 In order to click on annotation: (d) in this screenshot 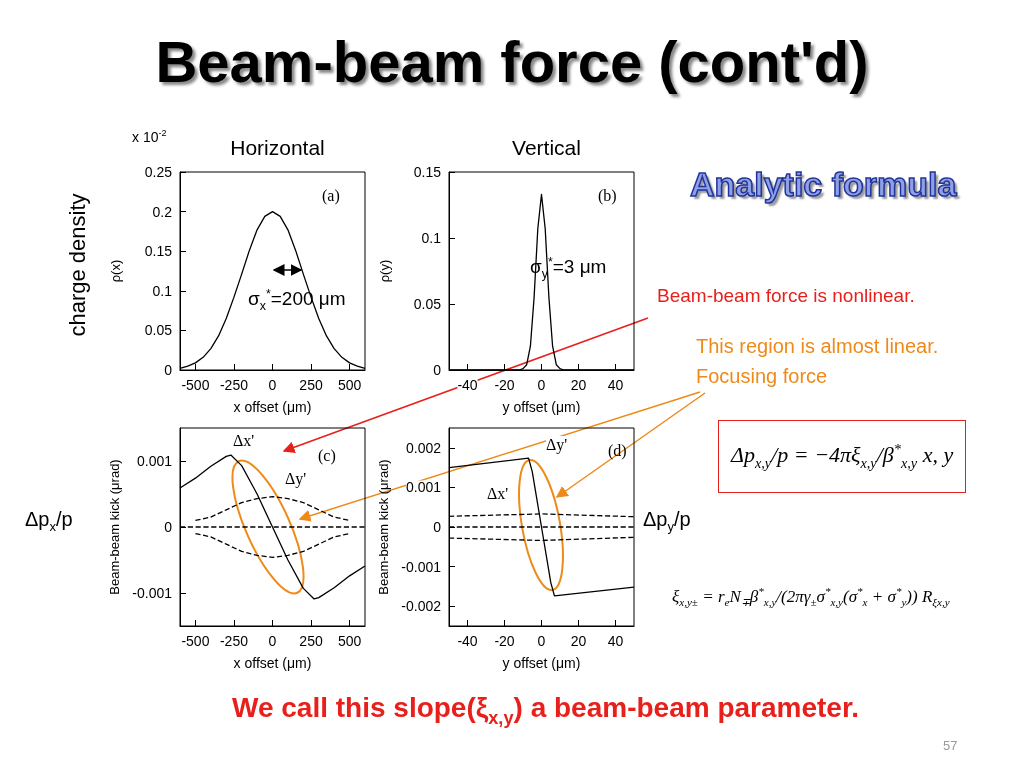, I will do `click(617, 451)`.